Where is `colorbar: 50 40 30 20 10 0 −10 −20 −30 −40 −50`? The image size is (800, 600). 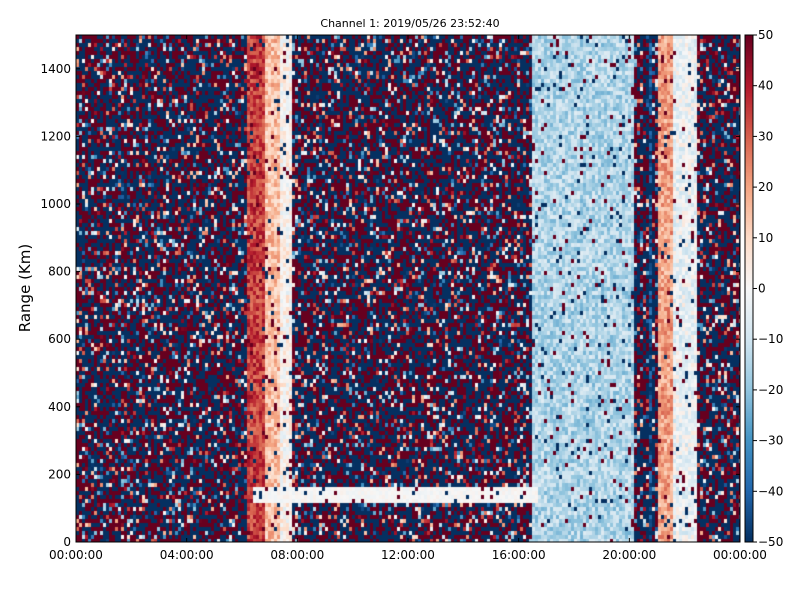
colorbar: 50 40 30 20 10 0 −10 −20 −30 −40 −50 is located at coordinates (763, 288).